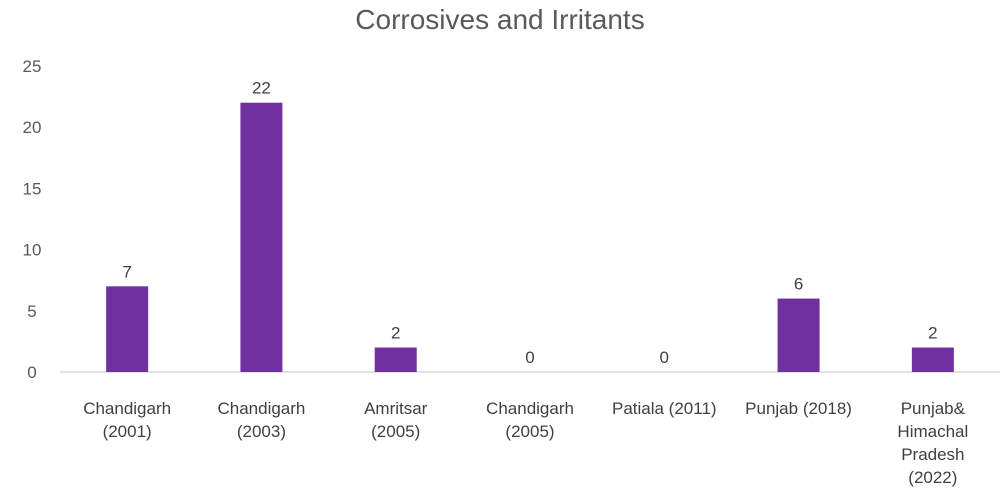 The width and height of the screenshot is (1000, 500). I want to click on chart-title: Corrosives and Irritants, so click(500, 19).